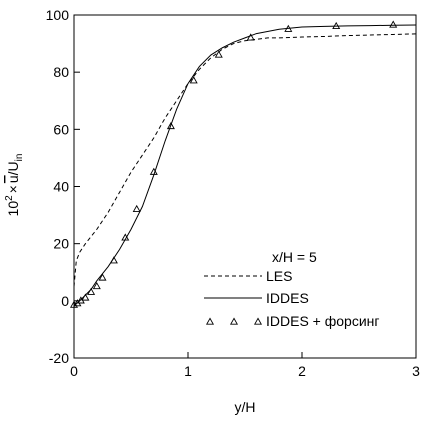 The width and height of the screenshot is (429, 429). I want to click on y-label-sub: in, so click(19, 158).